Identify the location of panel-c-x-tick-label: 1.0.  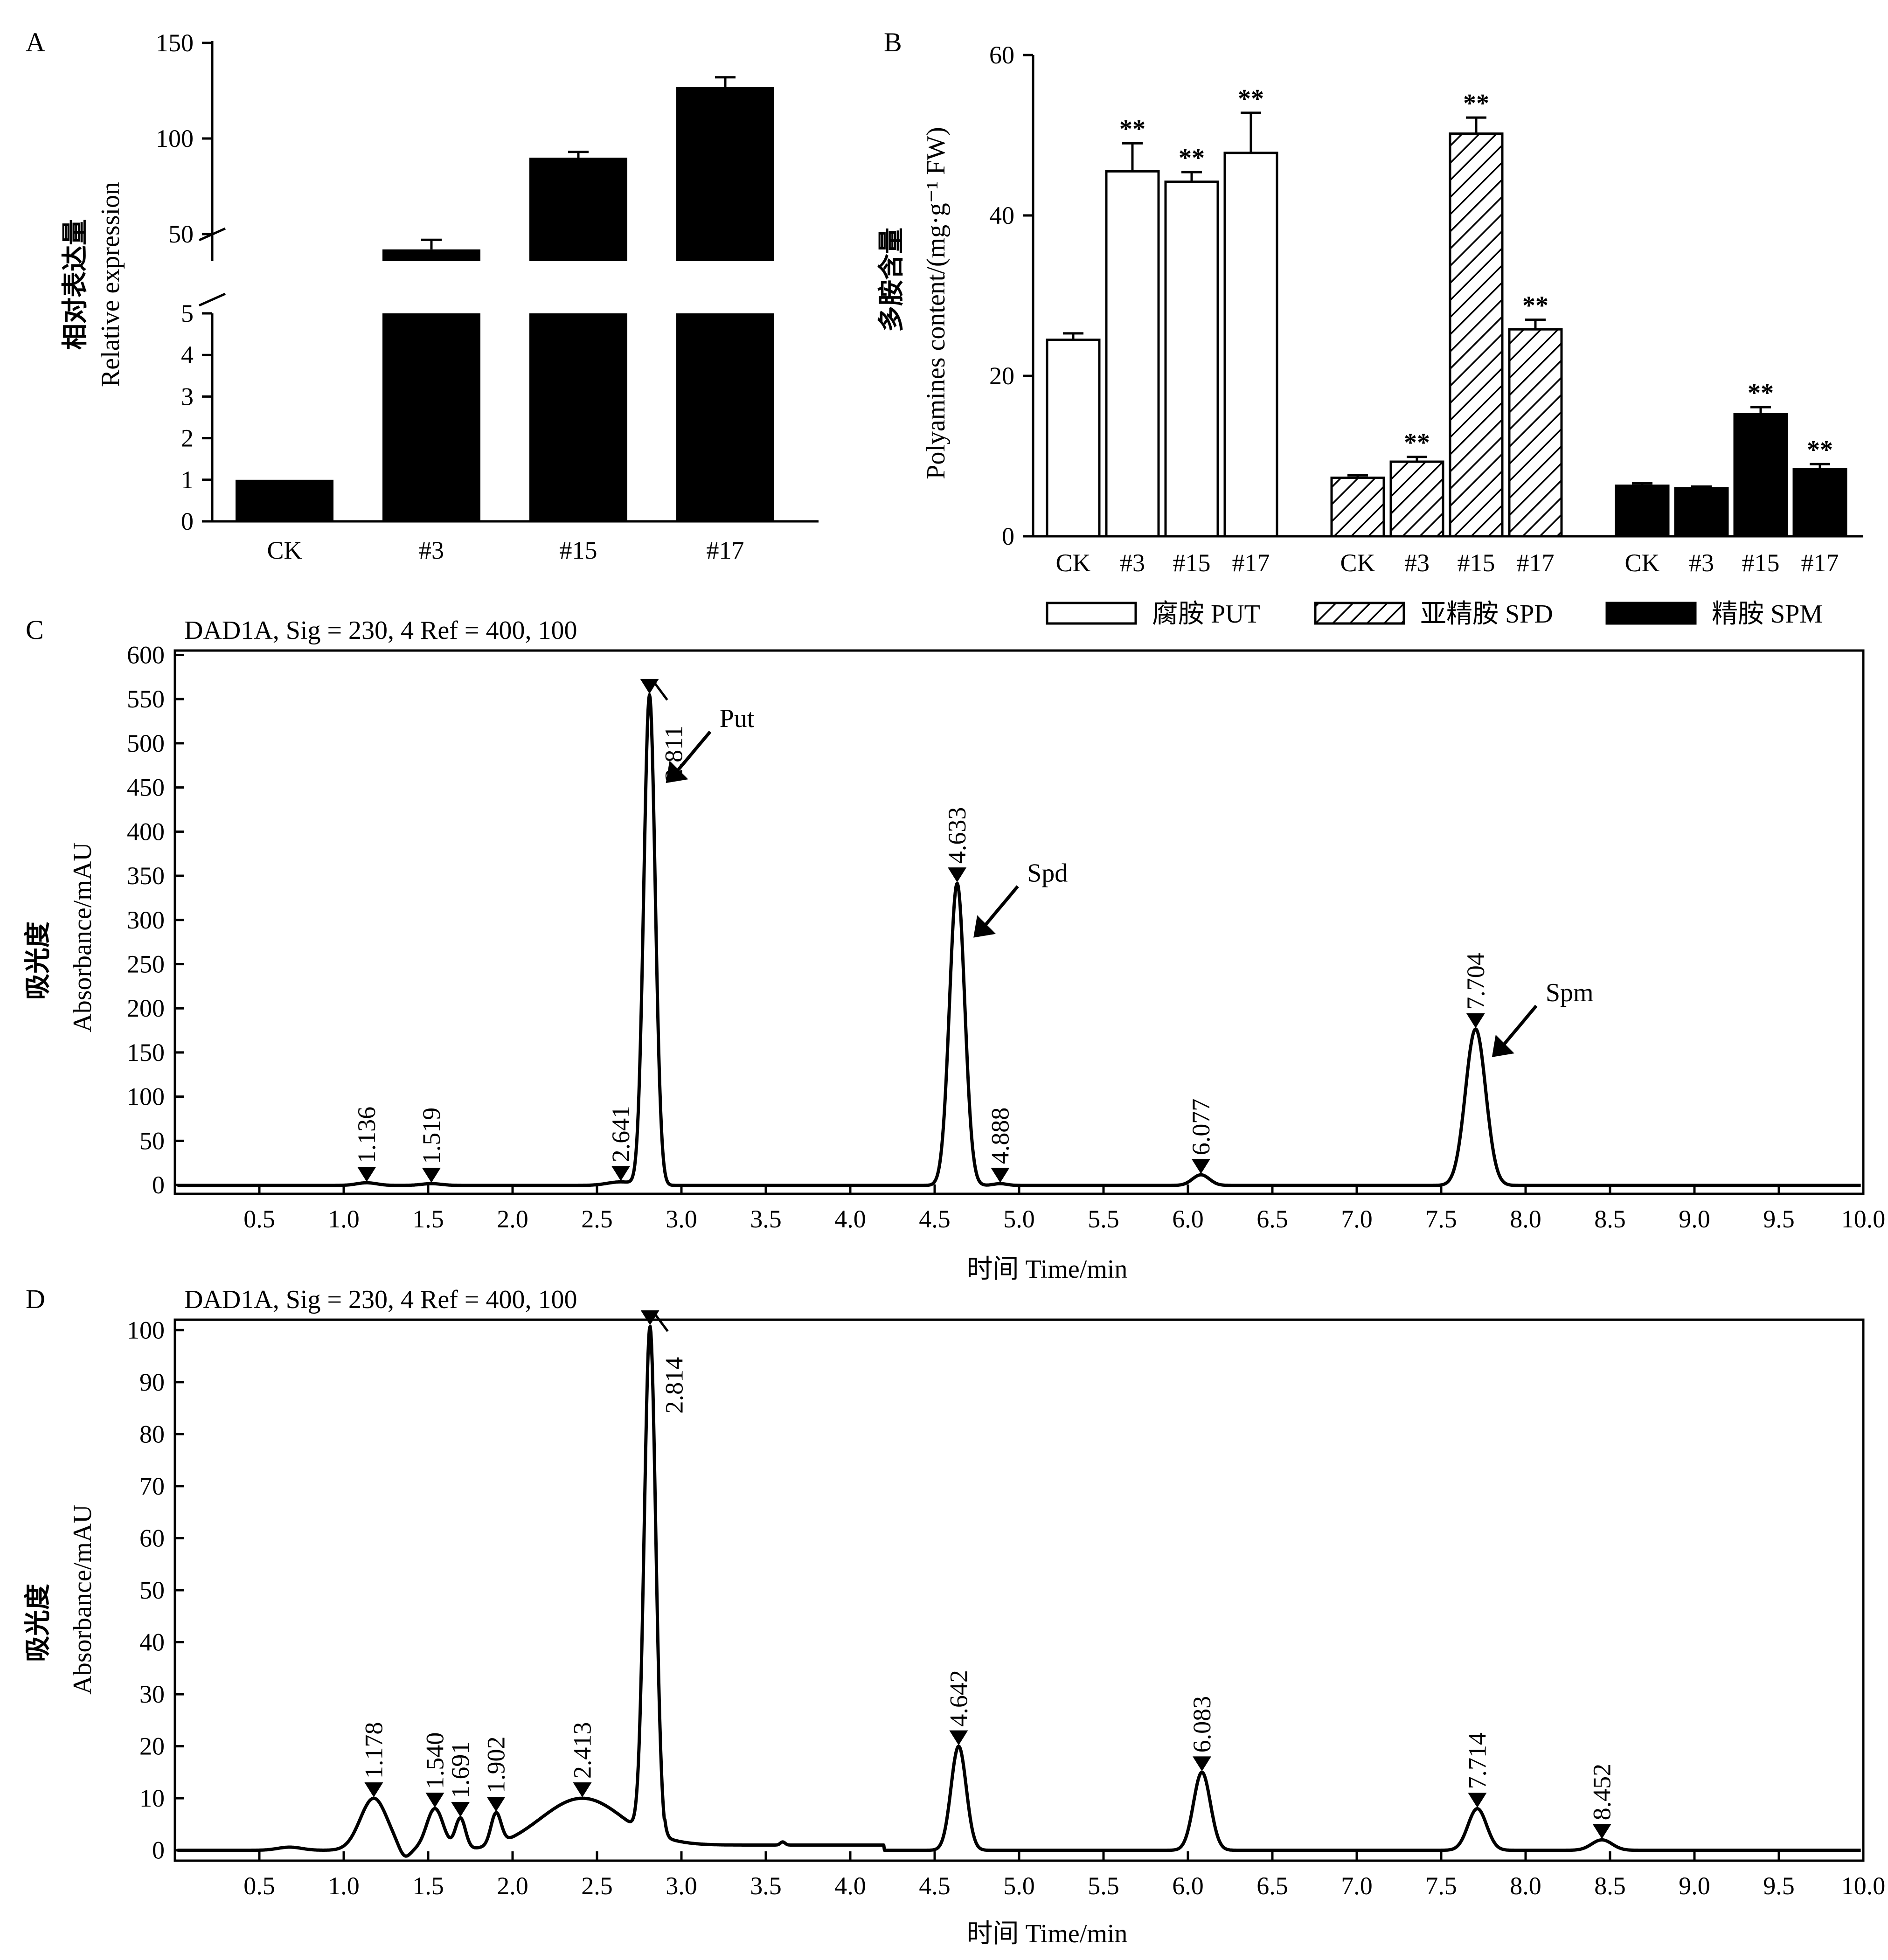
(344, 1219).